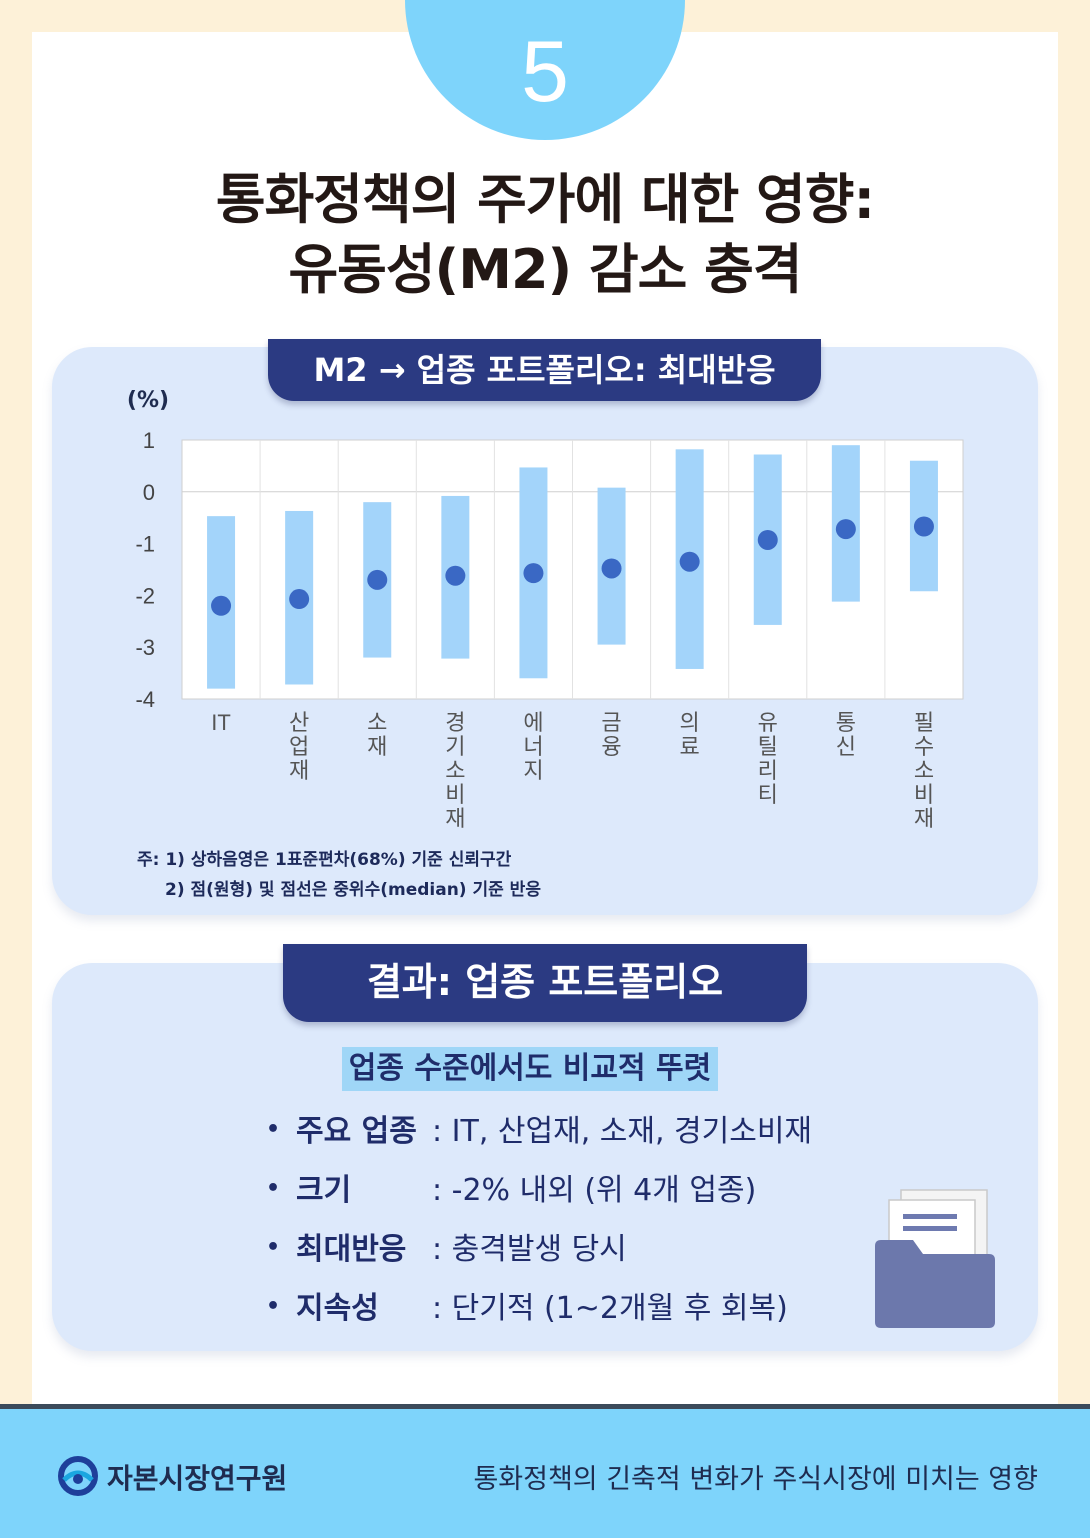 This screenshot has width=1090, height=1538. What do you see at coordinates (148, 400) in the screenshot?
I see `y-axis-label: (%)` at bounding box center [148, 400].